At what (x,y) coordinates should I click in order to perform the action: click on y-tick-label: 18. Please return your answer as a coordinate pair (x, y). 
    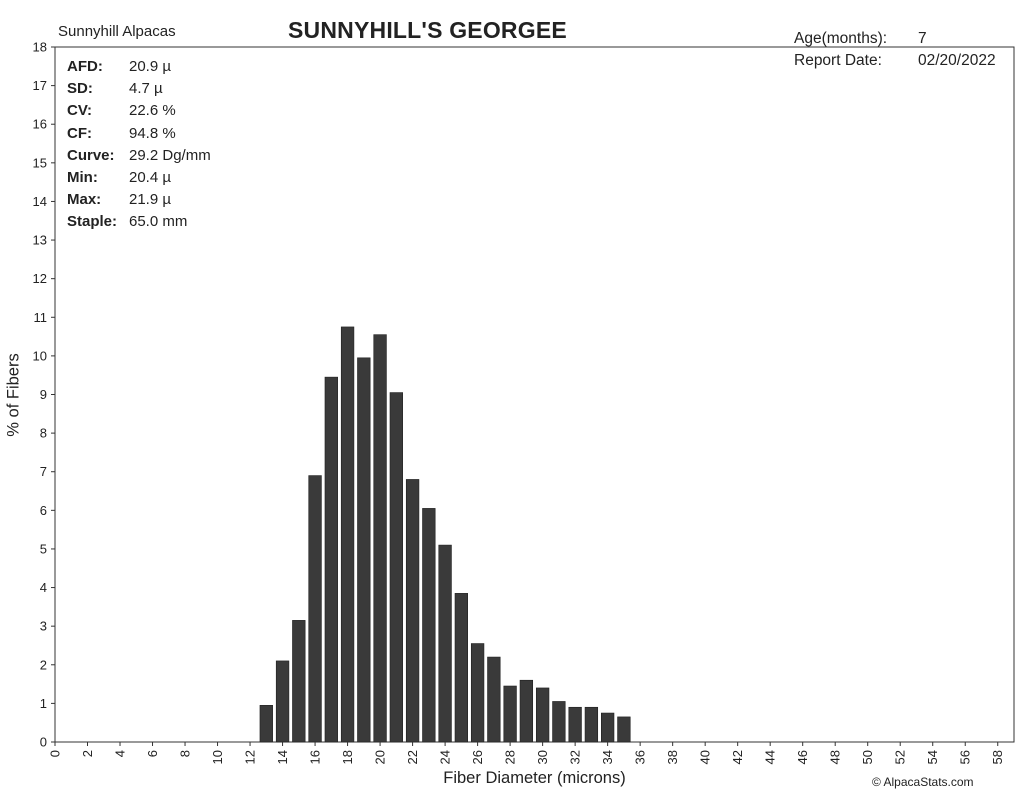
    Looking at the image, I should click on (40, 47).